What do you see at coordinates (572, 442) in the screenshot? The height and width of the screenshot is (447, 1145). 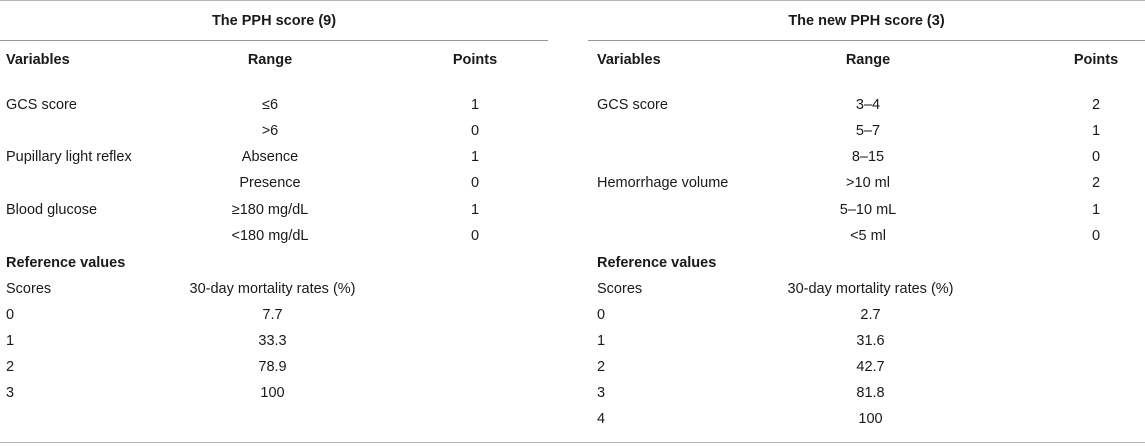 I see `table-bottom-rule` at bounding box center [572, 442].